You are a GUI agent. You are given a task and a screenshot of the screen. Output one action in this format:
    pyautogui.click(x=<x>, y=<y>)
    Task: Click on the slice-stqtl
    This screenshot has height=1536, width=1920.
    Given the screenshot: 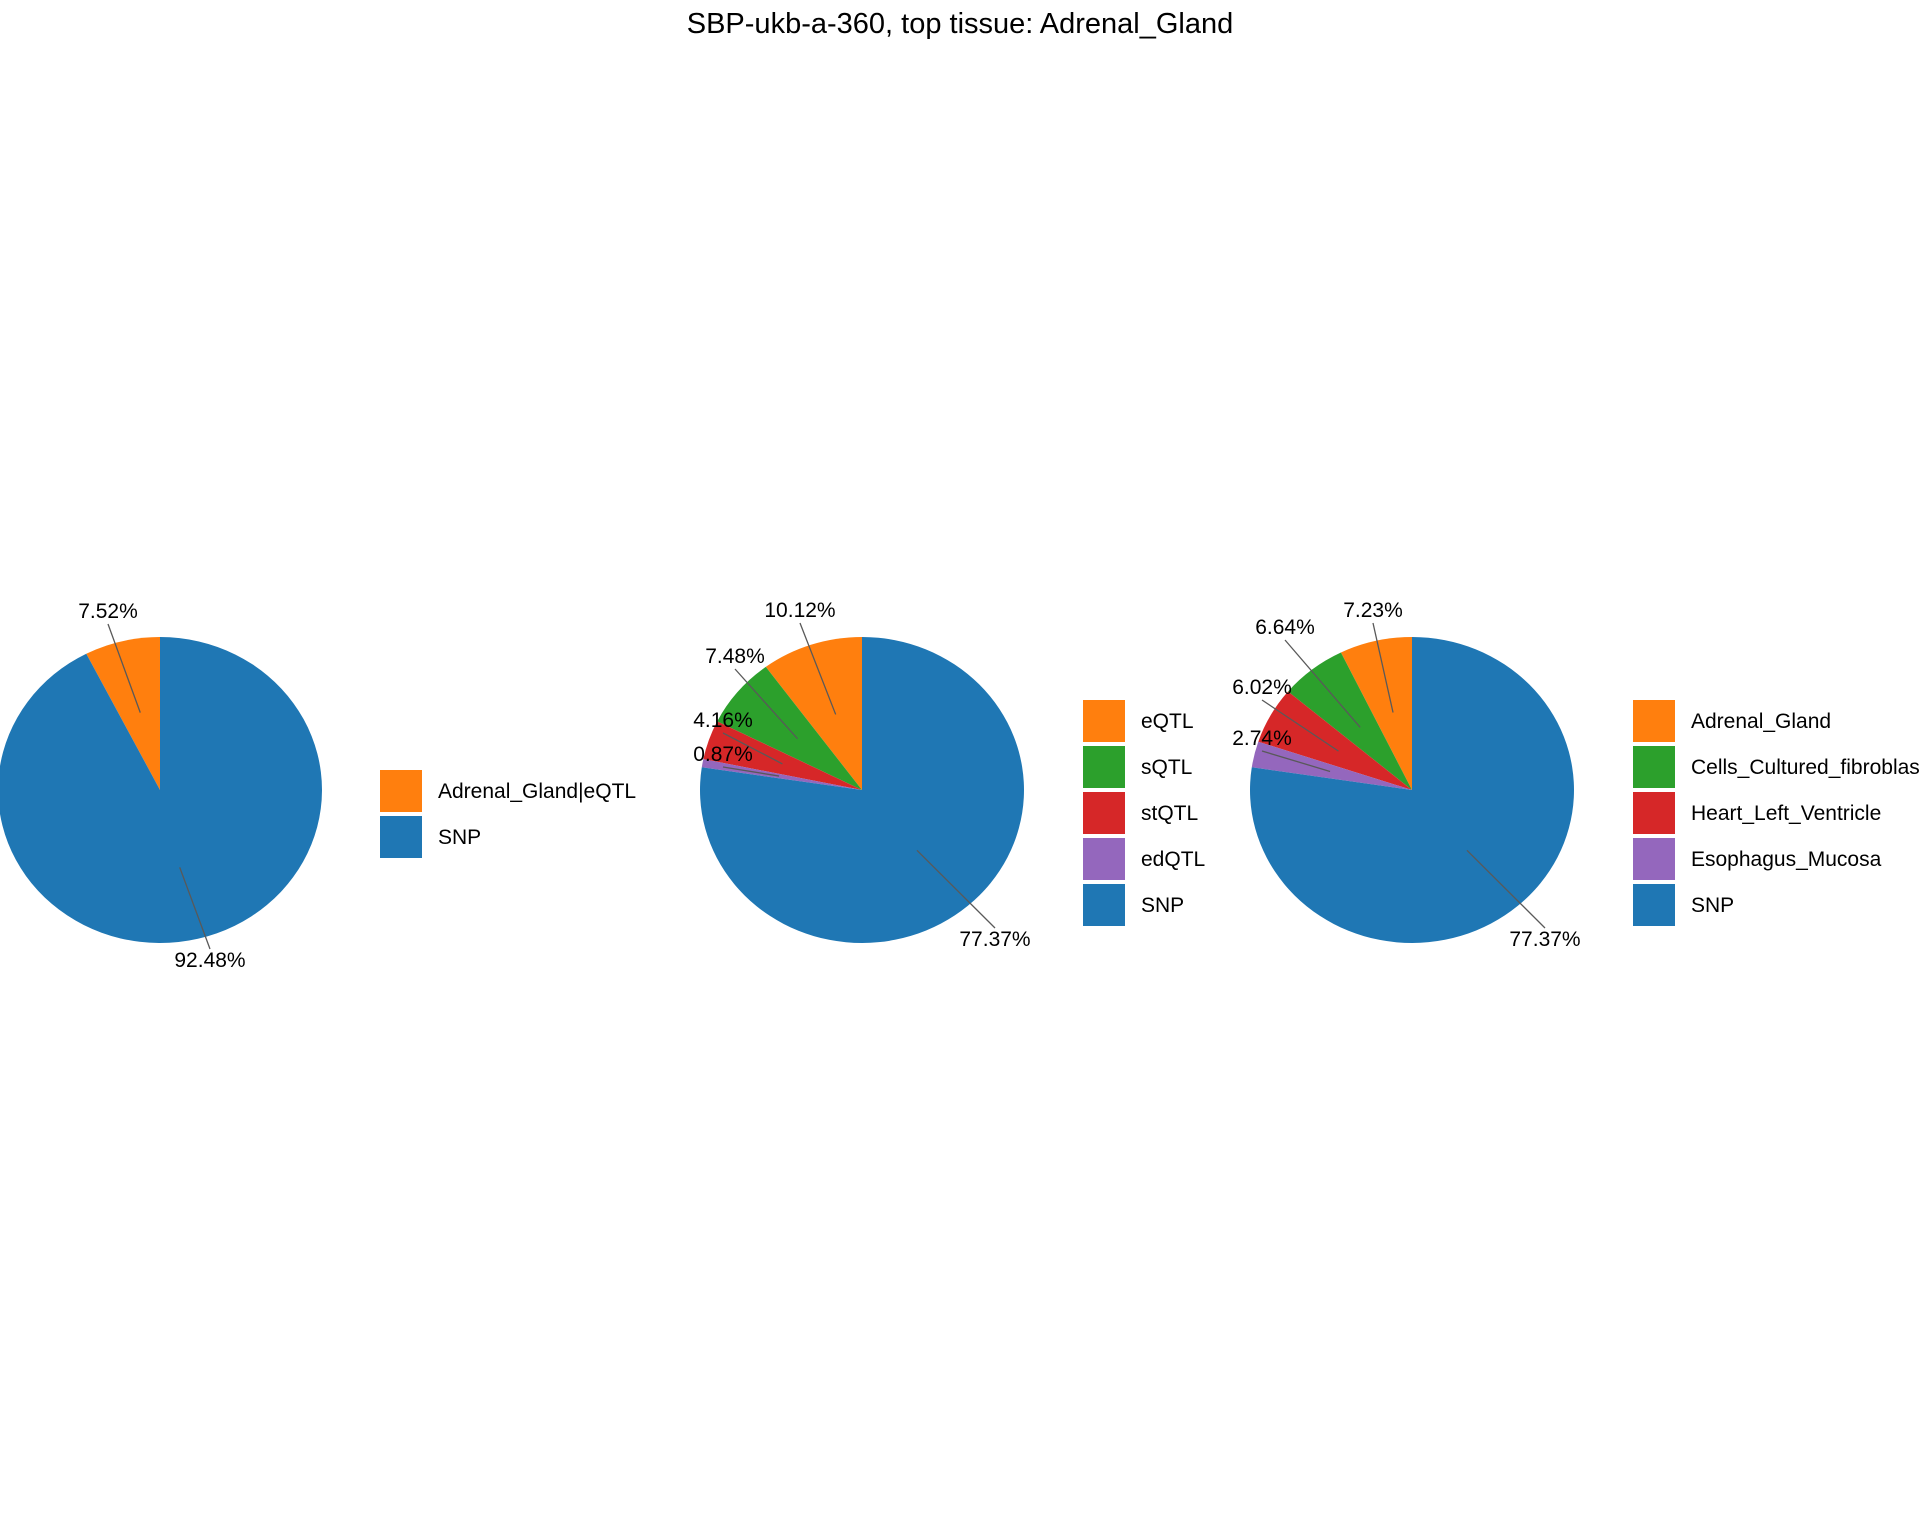 What is the action you would take?
    pyautogui.click(x=782, y=755)
    